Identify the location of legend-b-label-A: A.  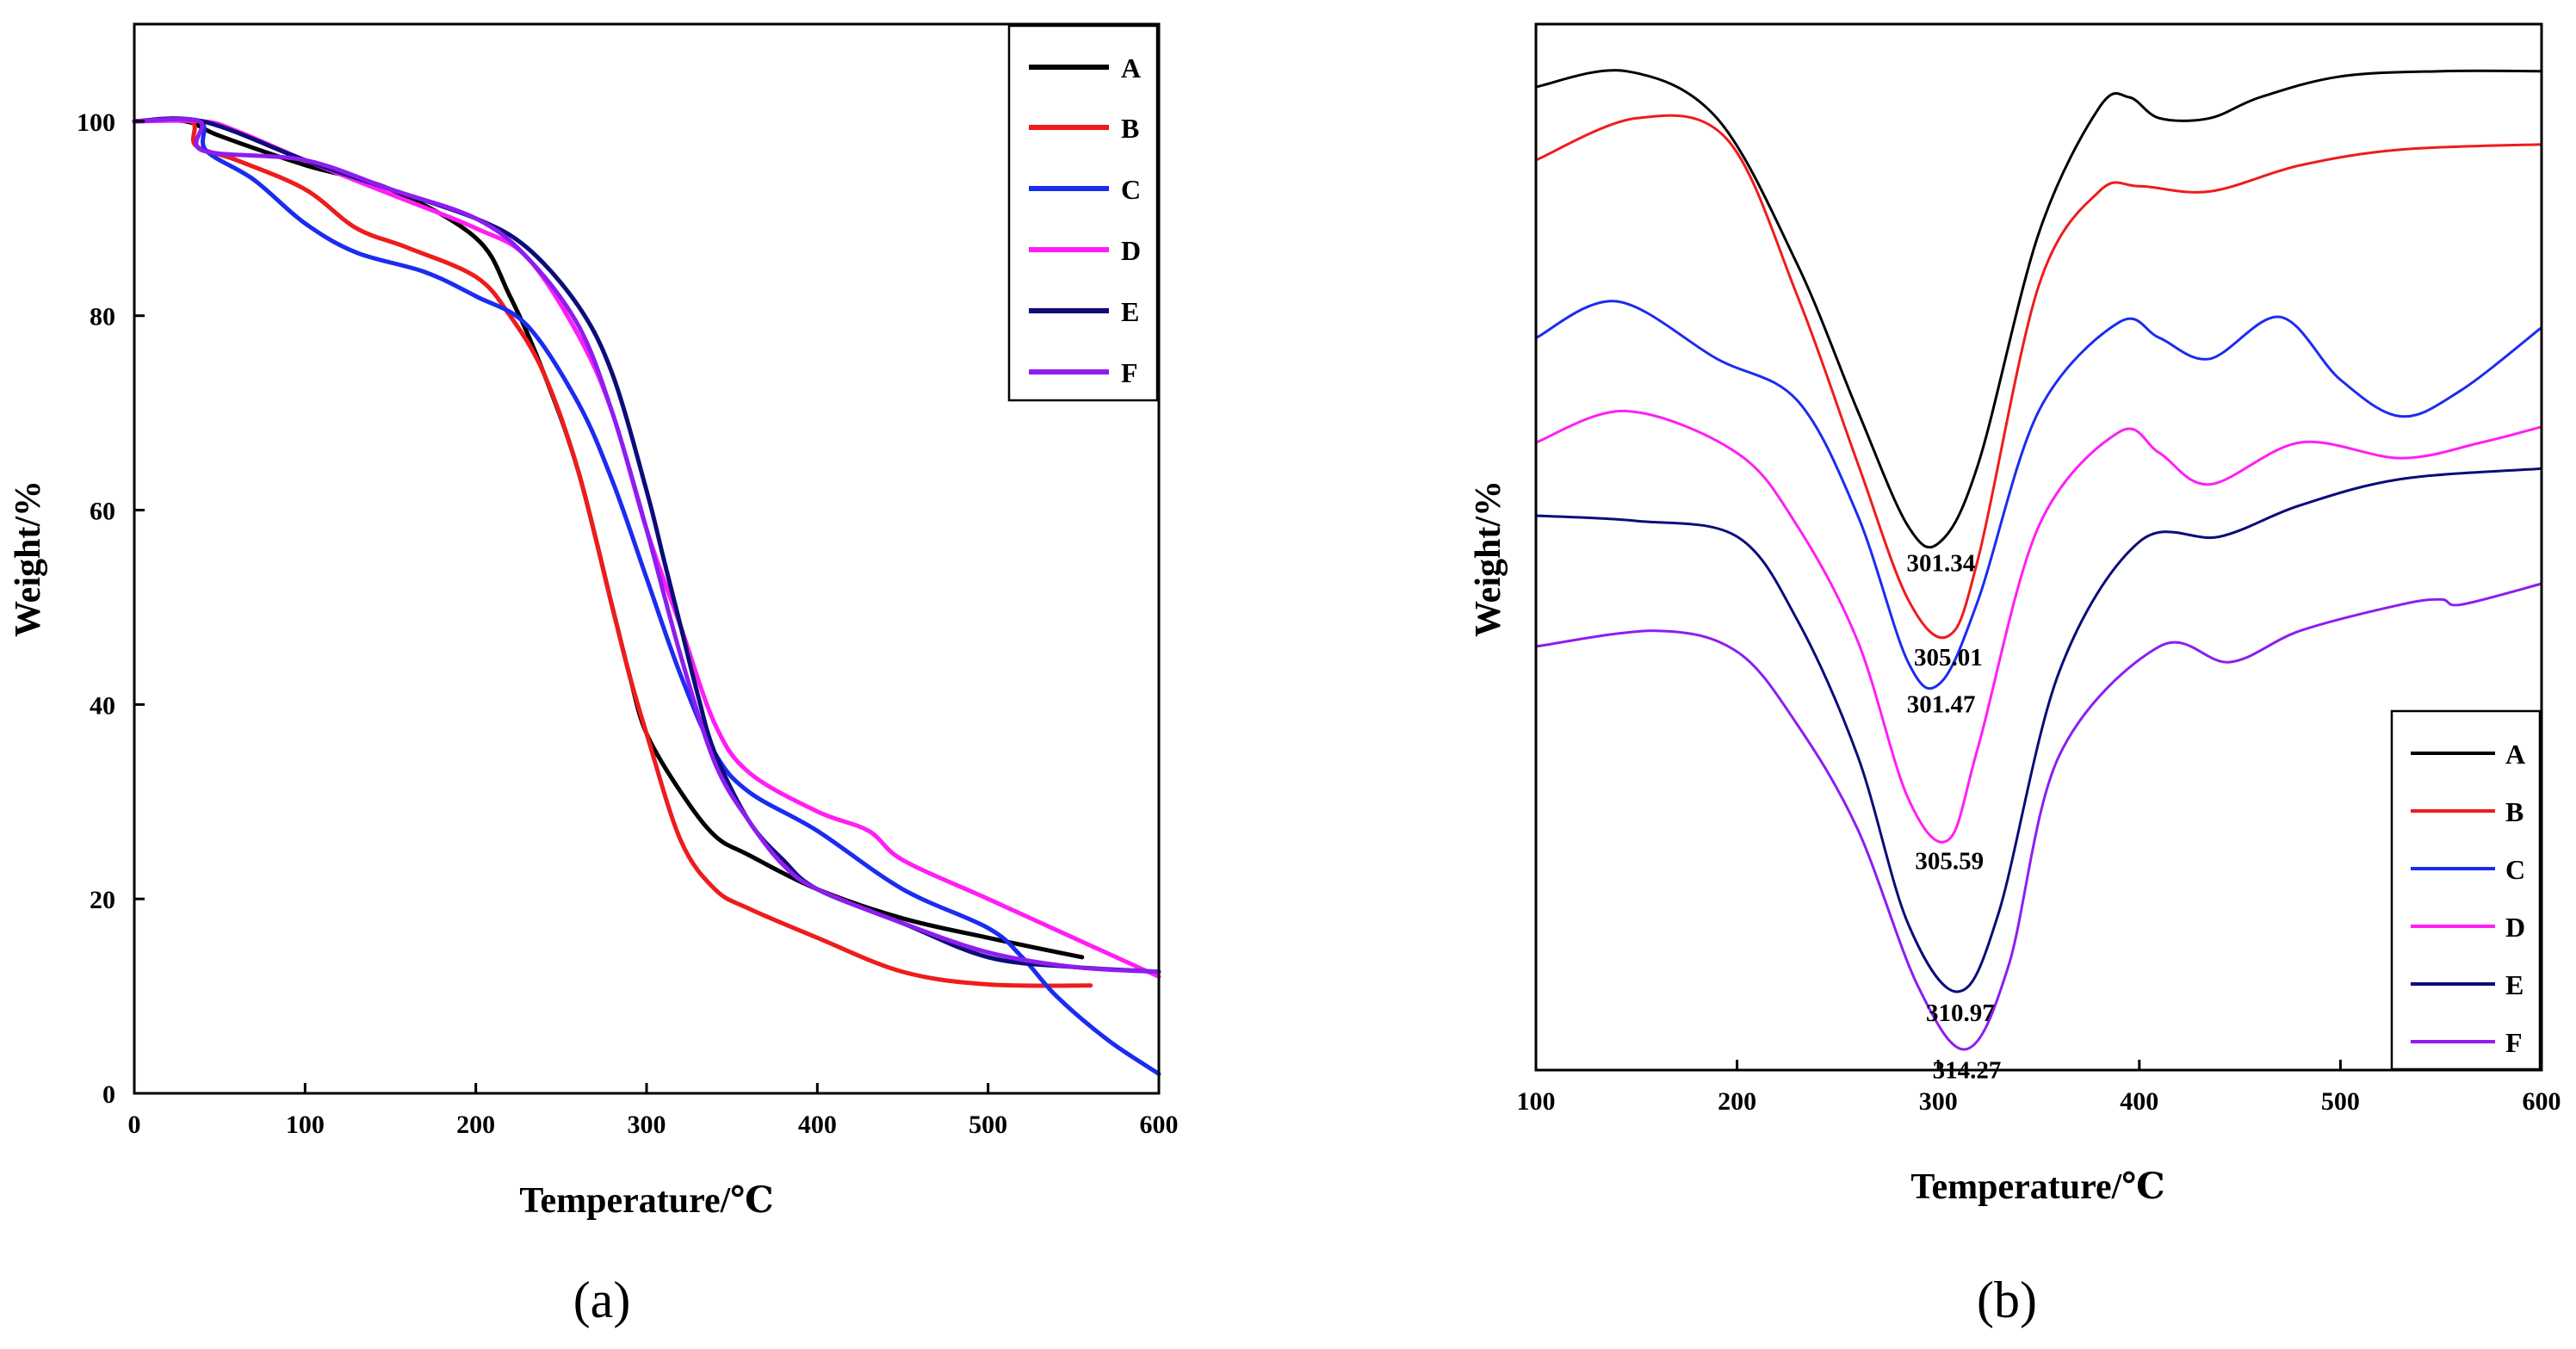
(2515, 754).